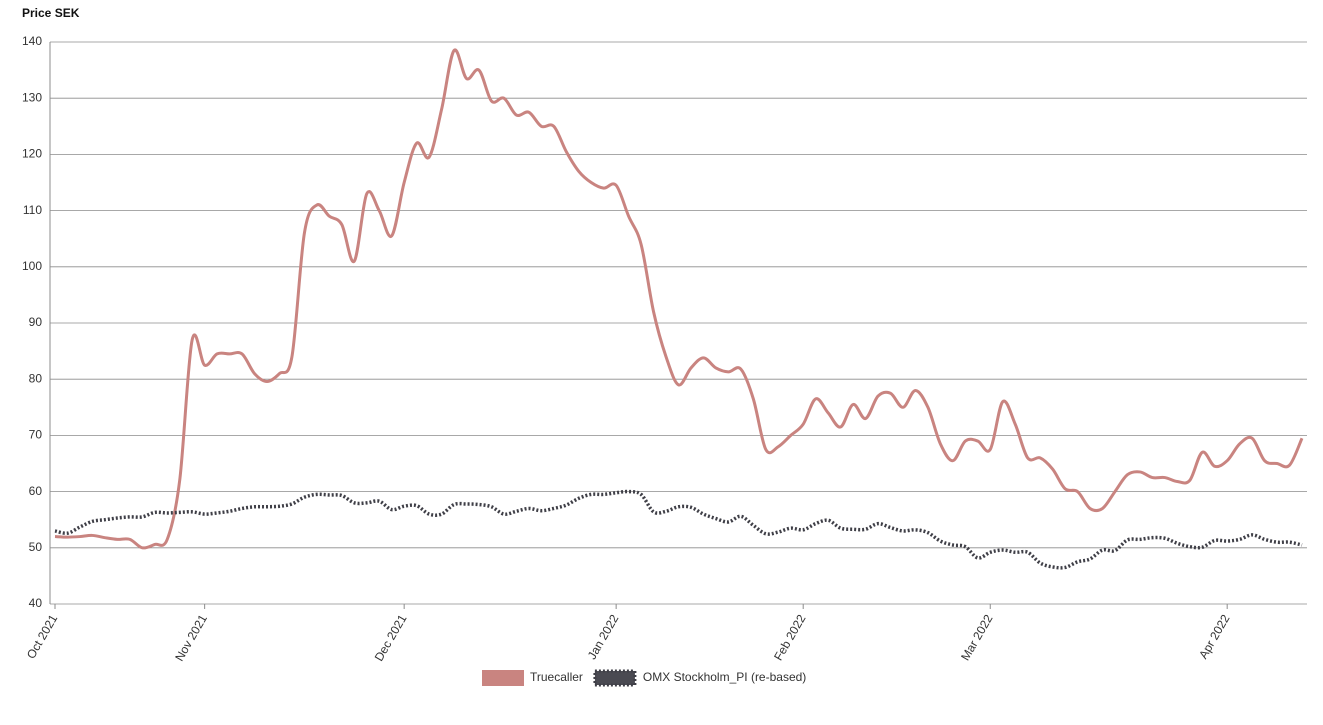  Describe the element at coordinates (790, 637) in the screenshot. I see `x-tick-label: Feb 2022` at that location.